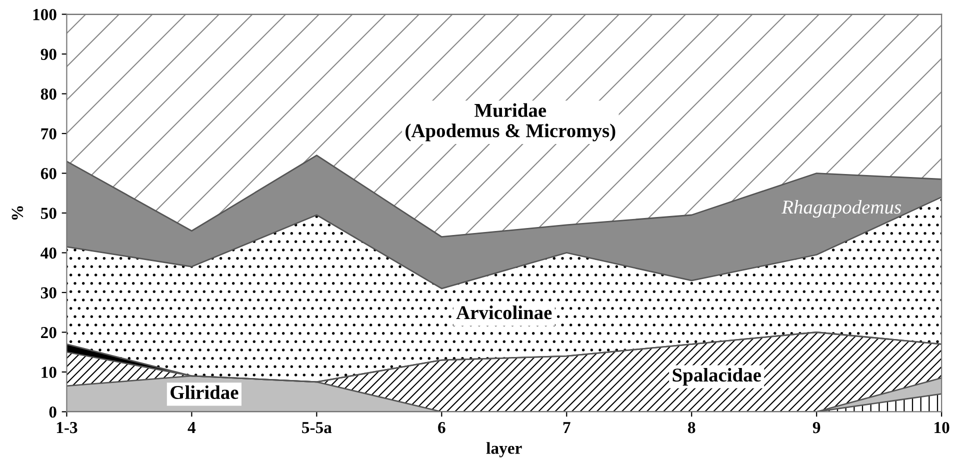  I want to click on y-tick-label: 60, so click(48, 174).